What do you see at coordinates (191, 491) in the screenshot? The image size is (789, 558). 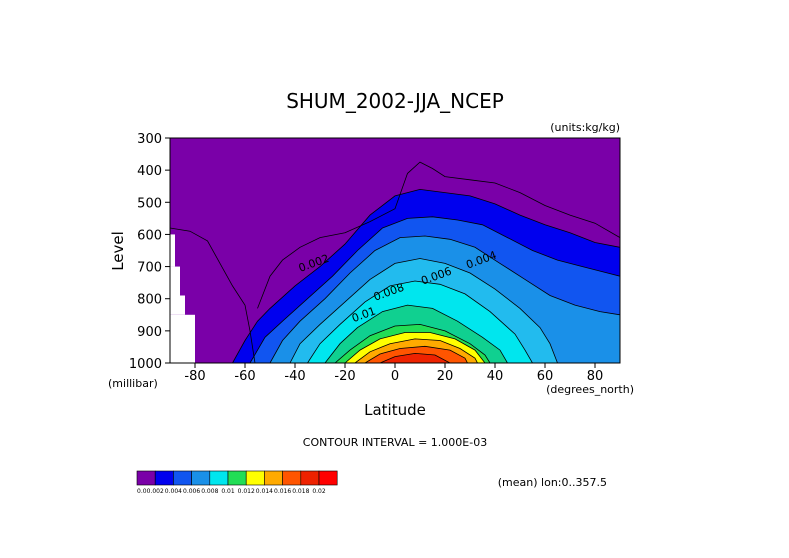 I see `colorbar-label: 0.006` at bounding box center [191, 491].